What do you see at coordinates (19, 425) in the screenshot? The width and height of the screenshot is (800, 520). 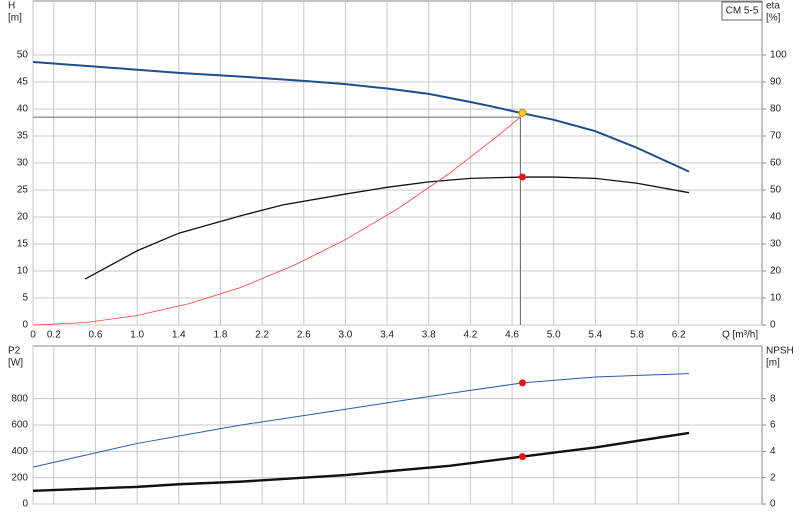 I see `y-tick-label: 600` at bounding box center [19, 425].